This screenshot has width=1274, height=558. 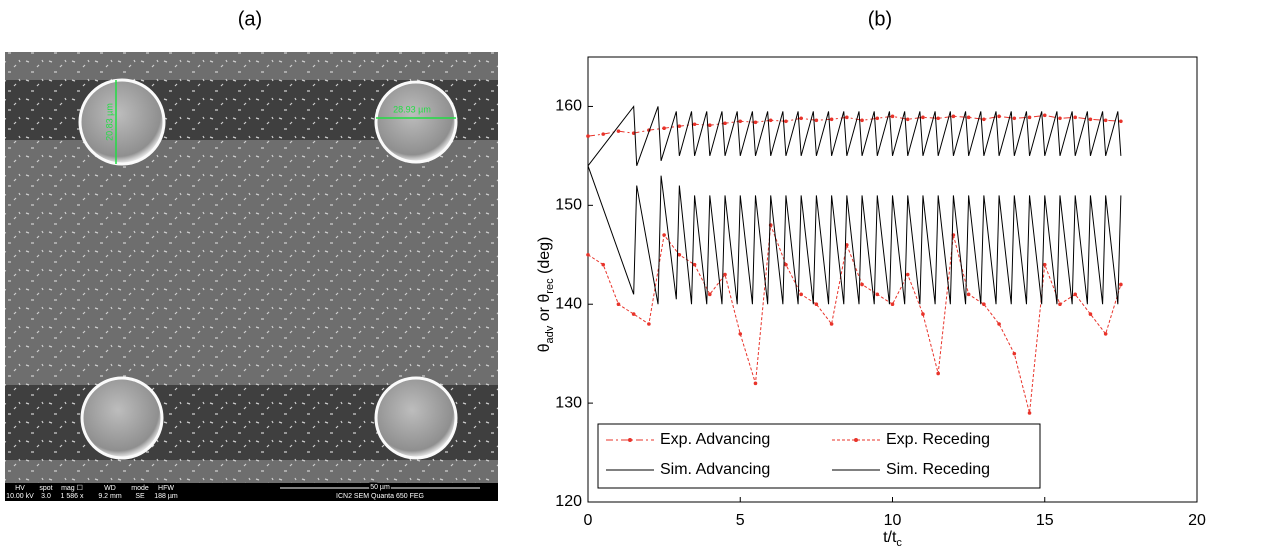 I want to click on x-tick-label: 15, so click(x=1045, y=520).